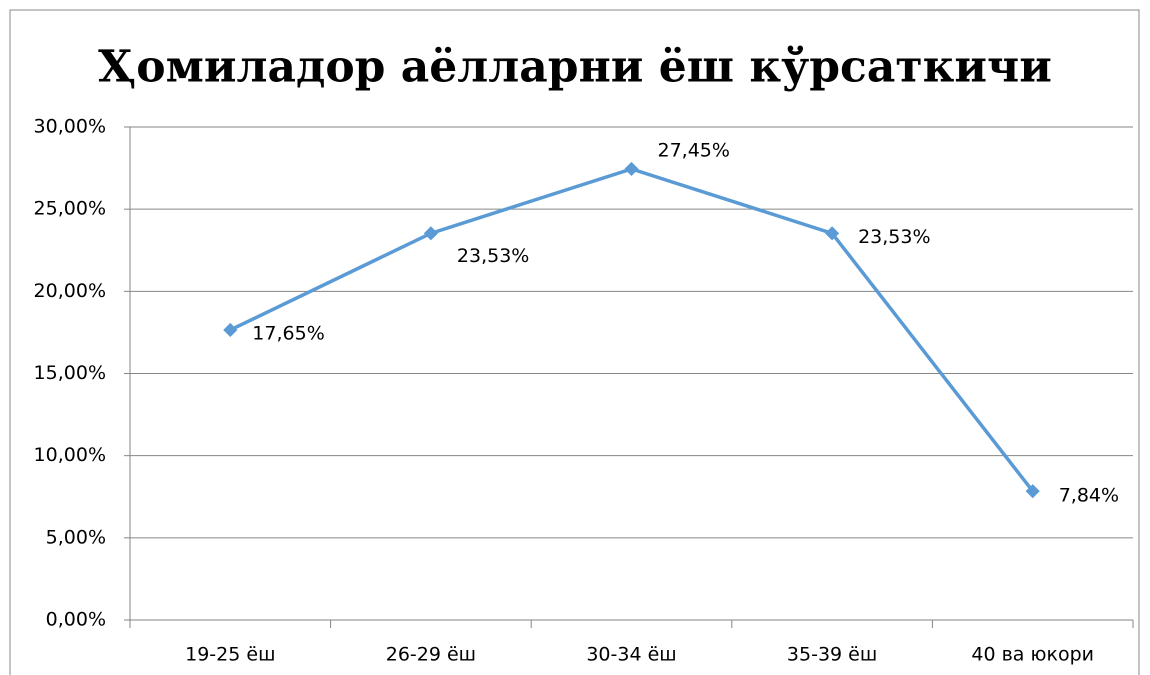 The width and height of the screenshot is (1150, 675). Describe the element at coordinates (76, 537) in the screenshot. I see `y-tick-label: 5,00%` at that location.